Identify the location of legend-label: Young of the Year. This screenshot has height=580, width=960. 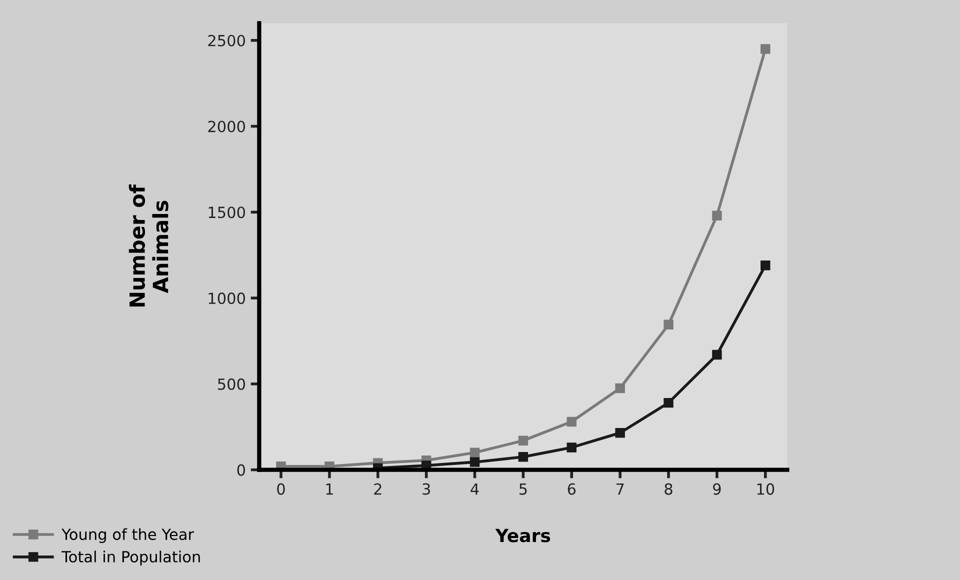
(128, 536).